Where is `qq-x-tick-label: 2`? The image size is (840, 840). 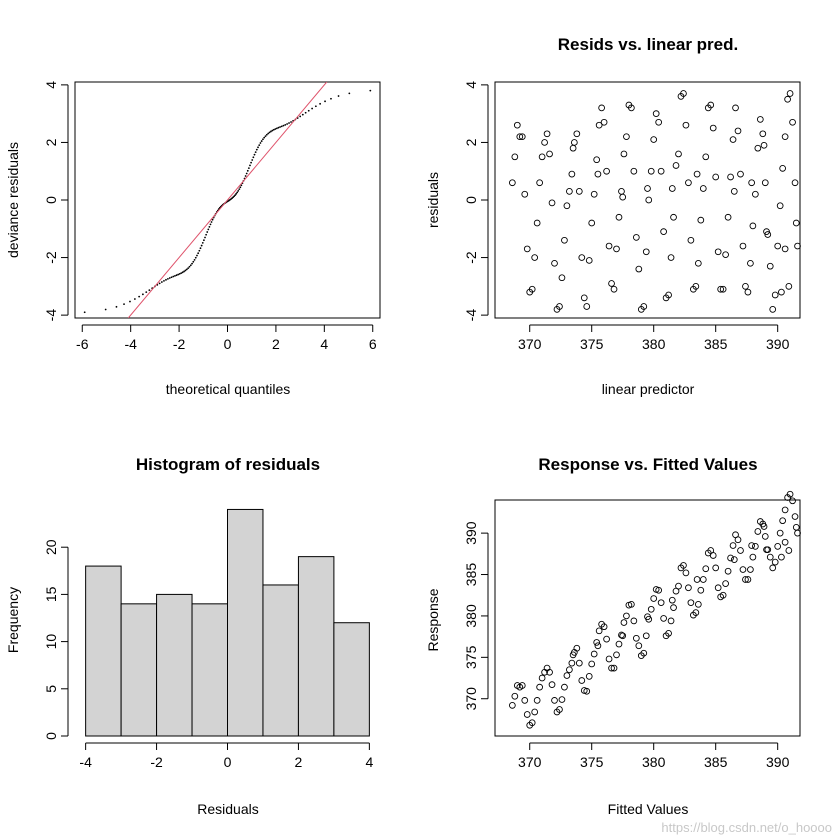
qq-x-tick-label: 2 is located at coordinates (276, 344).